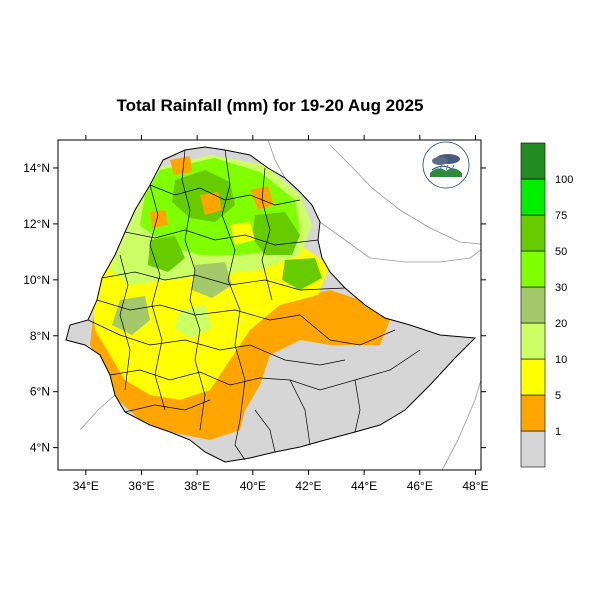  Describe the element at coordinates (420, 486) in the screenshot. I see `x-tick-label: 46°E` at that location.